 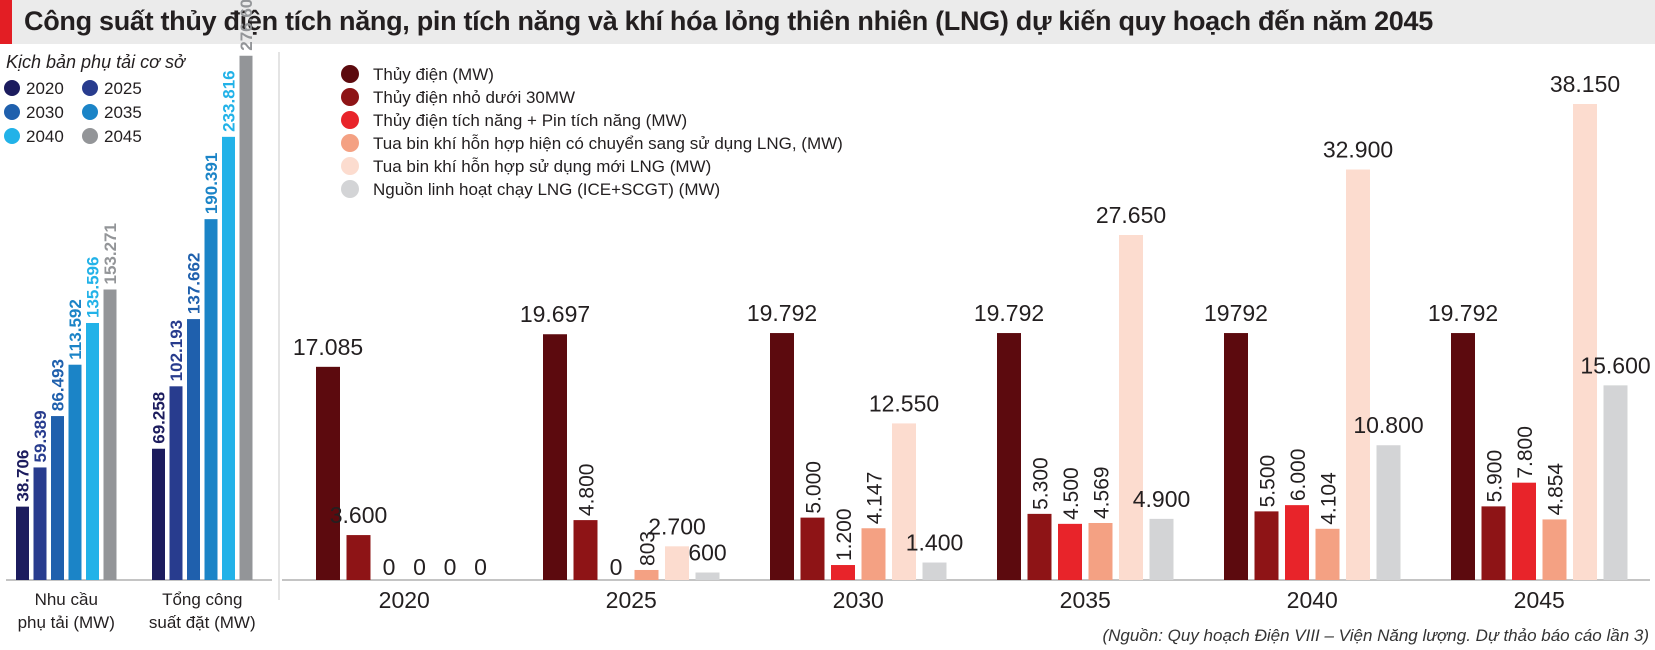 What do you see at coordinates (110, 434) in the screenshot?
I see `bar-demand-2045` at bounding box center [110, 434].